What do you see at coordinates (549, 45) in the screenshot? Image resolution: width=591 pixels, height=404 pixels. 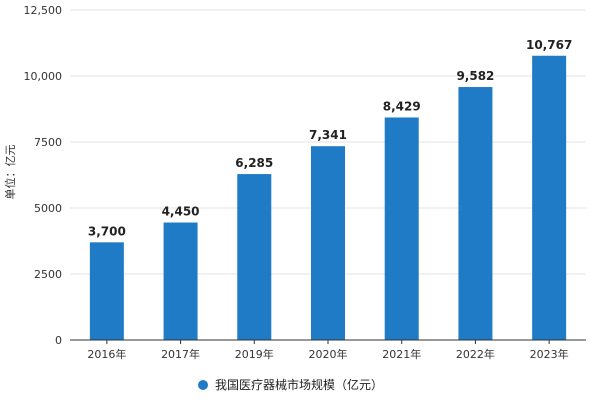 I see `data-label: 10,767` at bounding box center [549, 45].